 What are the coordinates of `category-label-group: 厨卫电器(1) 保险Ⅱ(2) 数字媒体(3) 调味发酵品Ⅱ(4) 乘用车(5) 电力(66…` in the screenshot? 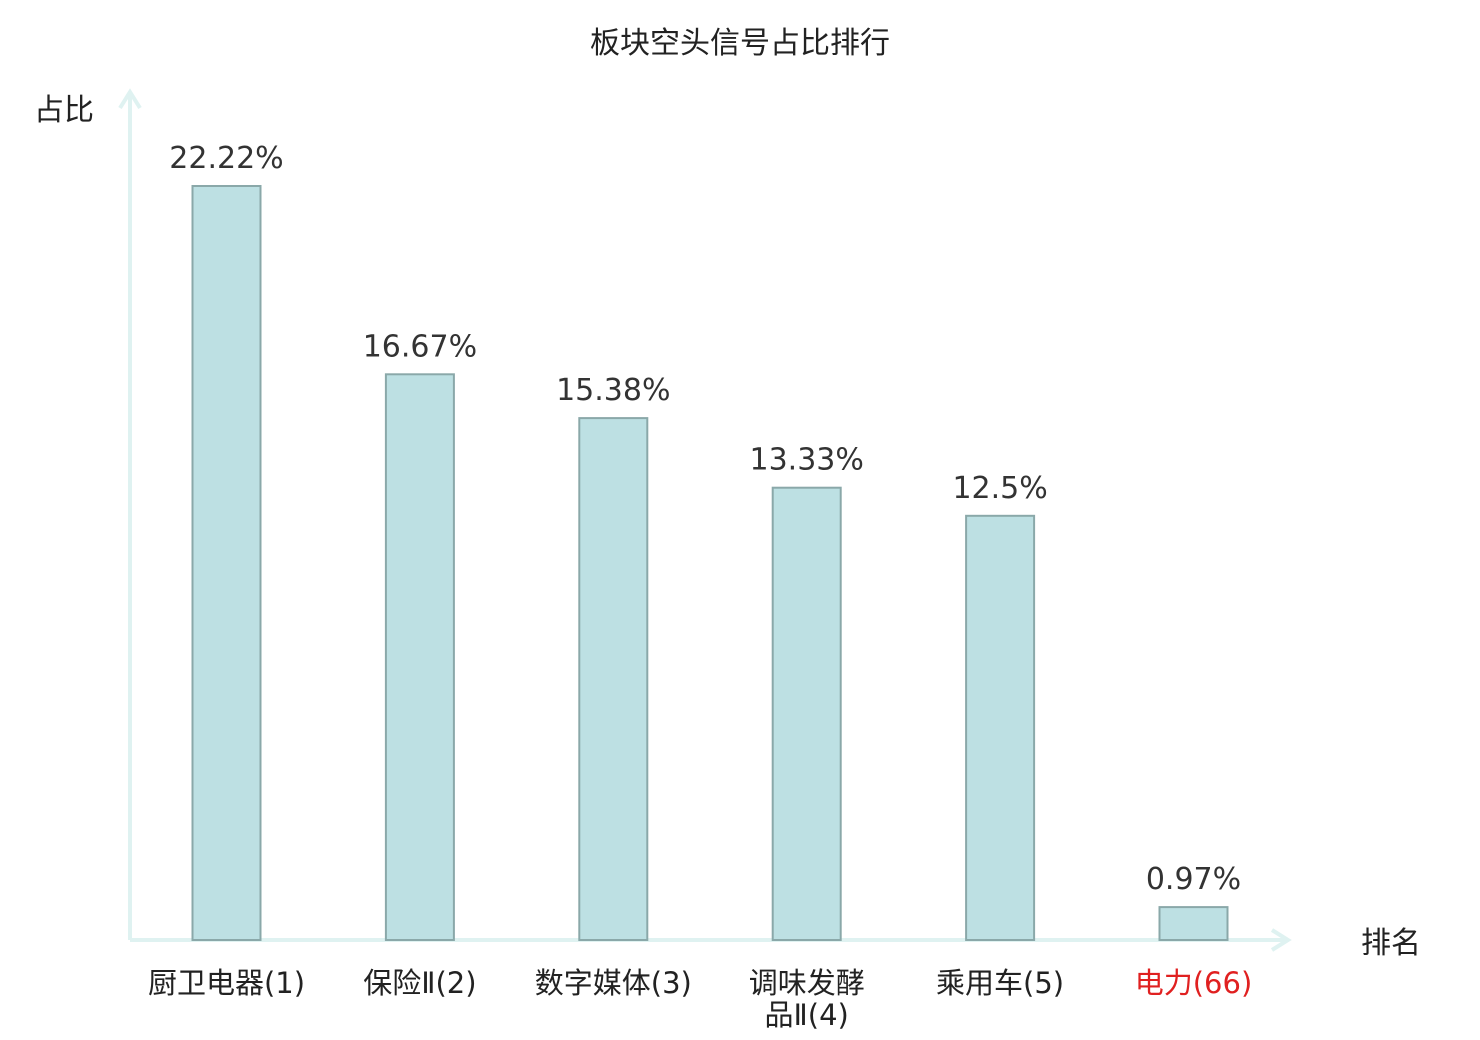 It's located at (700, 999).